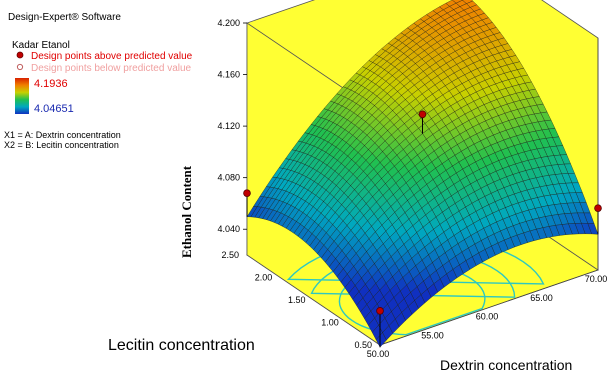  I want to click on y-tick-label-1: 1.00, so click(330, 323).